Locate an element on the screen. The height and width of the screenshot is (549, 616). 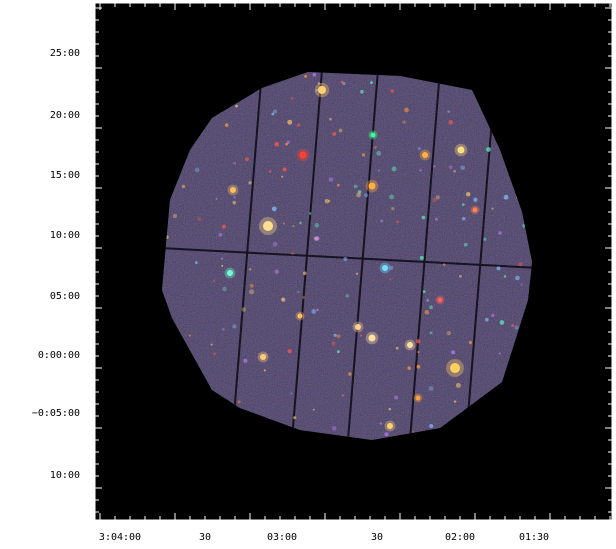
y-axis-label: 20:00 is located at coordinates (65, 115).